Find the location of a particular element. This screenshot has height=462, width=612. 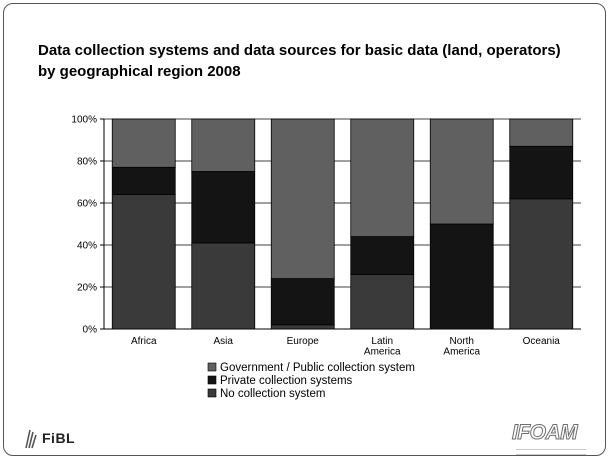

x-tick-label: Europe is located at coordinates (303, 341).